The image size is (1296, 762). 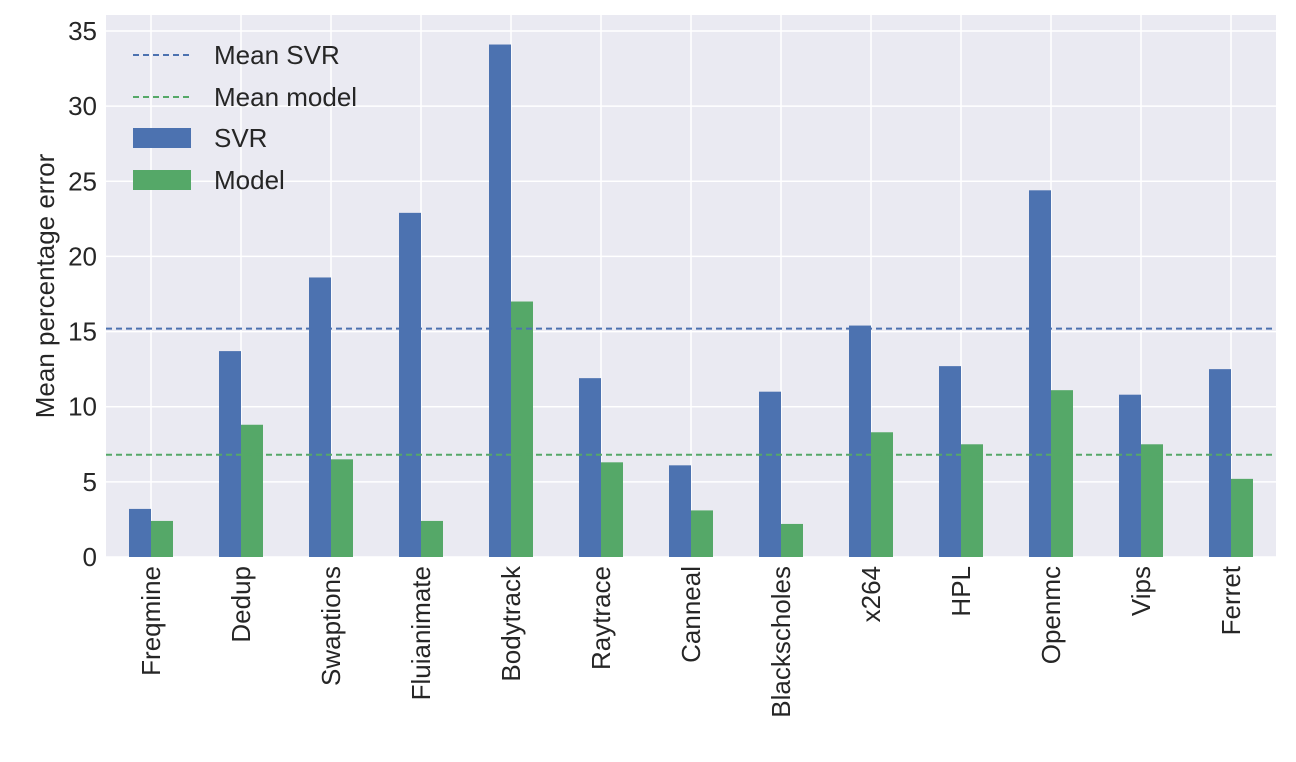 What do you see at coordinates (421, 633) in the screenshot?
I see `x-tick-label: Fluianimate` at bounding box center [421, 633].